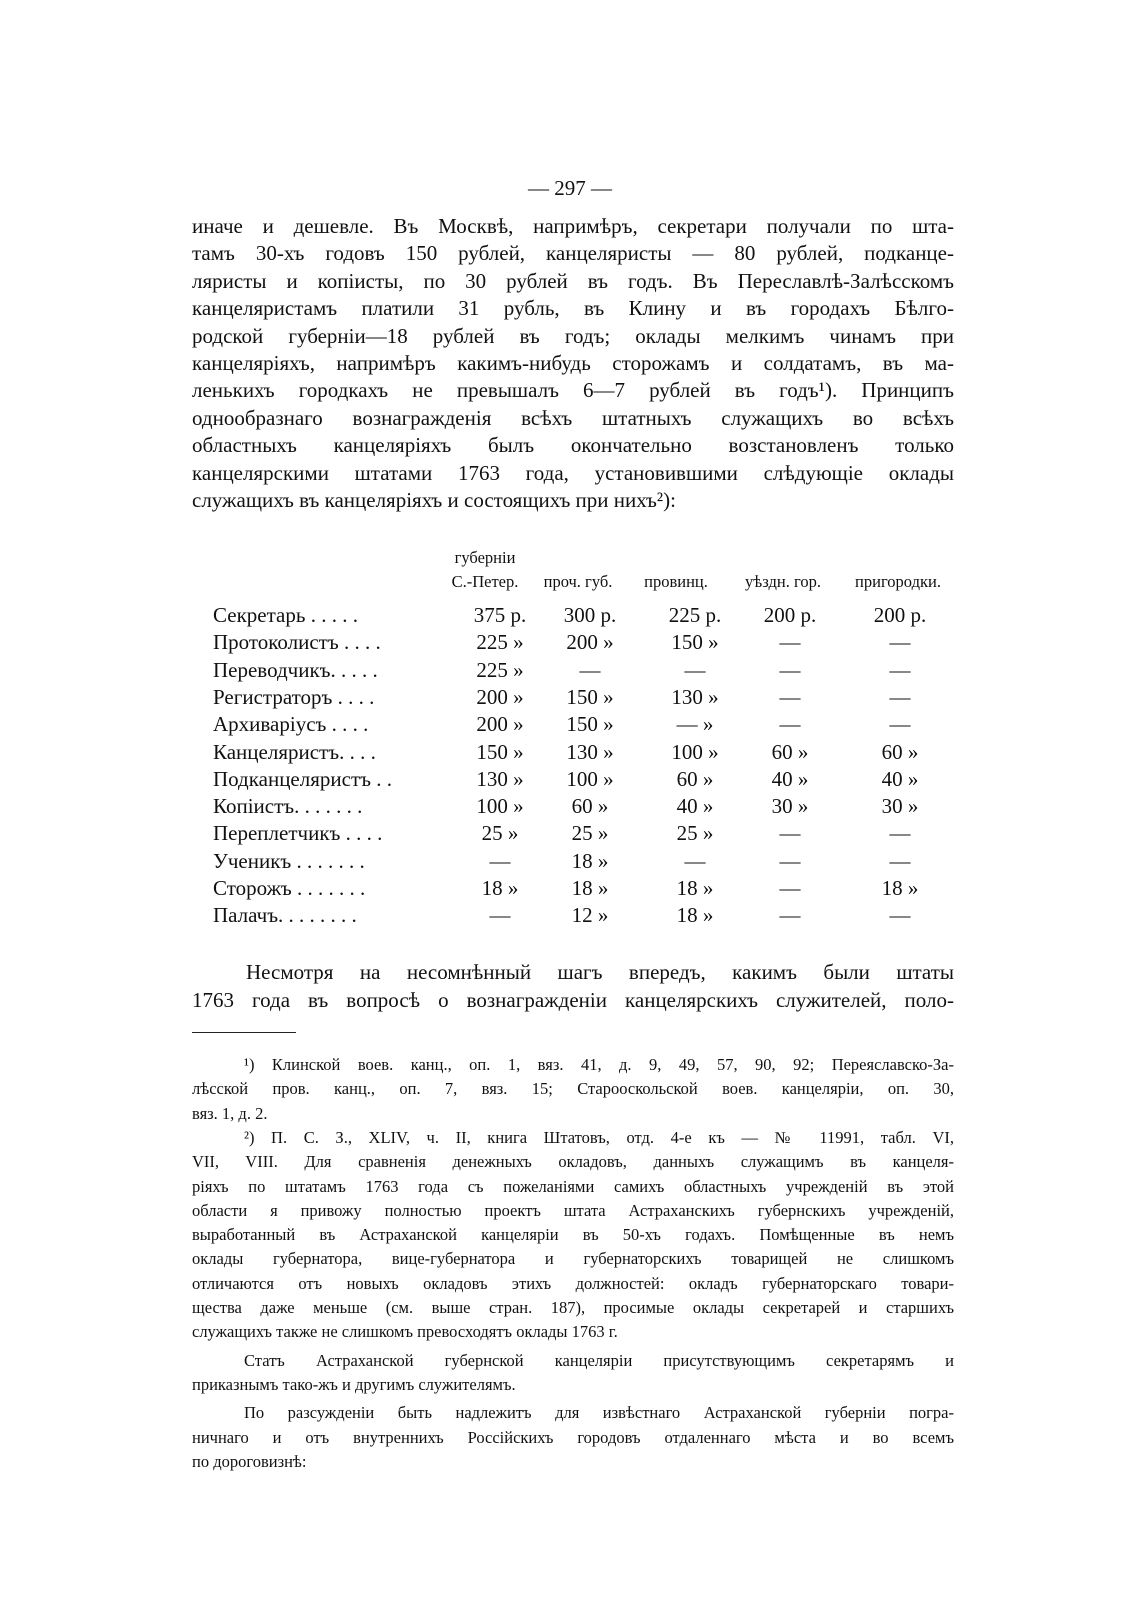 The height and width of the screenshot is (1623, 1140). I want to click on table-row-label: Канцеляристъ. . . ., so click(294, 751).